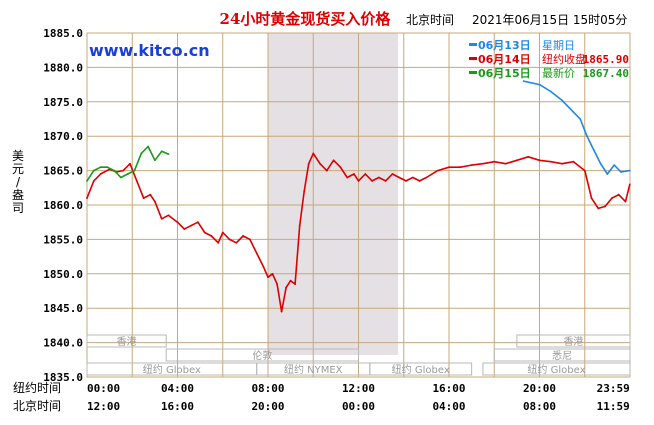 This screenshot has height=425, width=654. Describe the element at coordinates (564, 59) in the screenshot. I see `legend-label: 纽约收盘` at that location.